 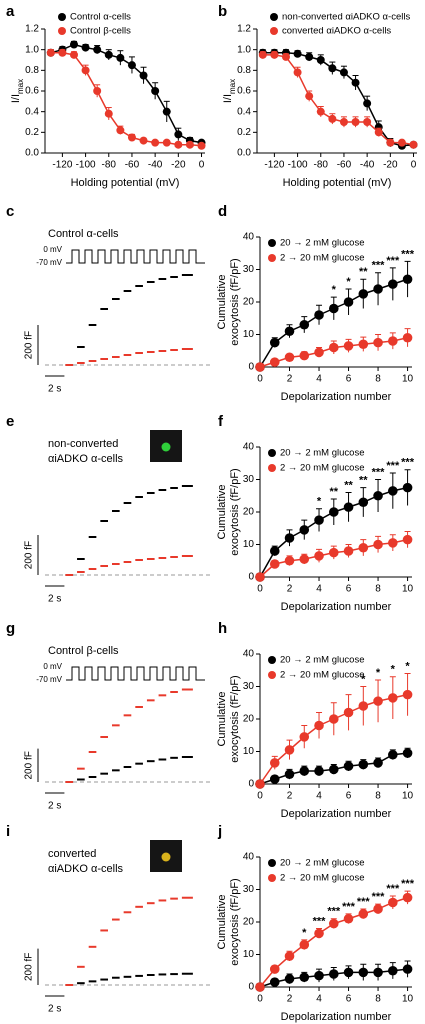 What do you see at coordinates (244, 29) in the screenshot?
I see `y-tick-label: 1.2` at bounding box center [244, 29].